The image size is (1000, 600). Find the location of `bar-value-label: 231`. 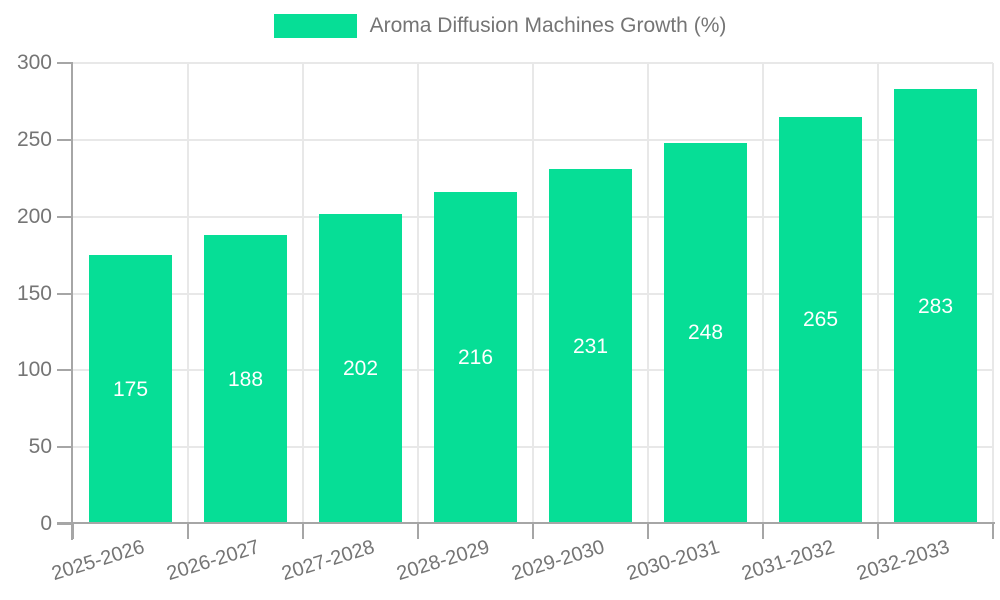

bar-value-label: 231 is located at coordinates (590, 346).